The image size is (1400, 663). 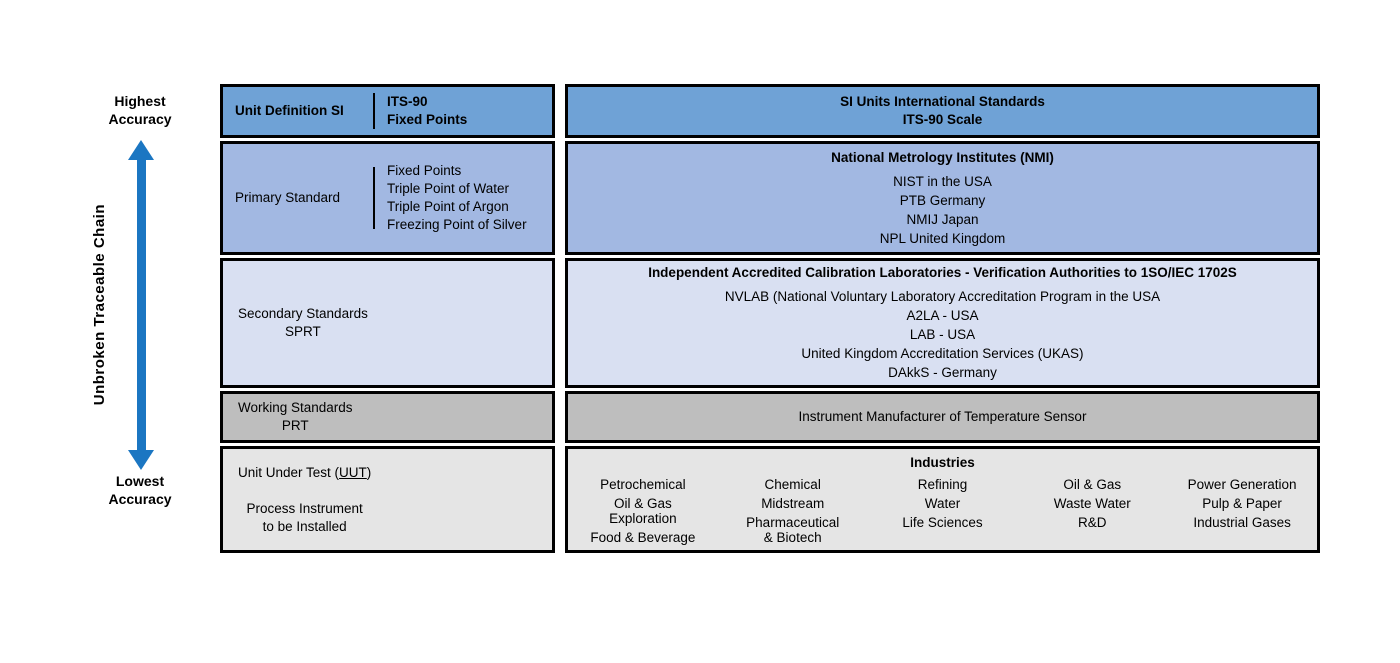 I want to click on industry-item: Water, so click(x=942, y=503).